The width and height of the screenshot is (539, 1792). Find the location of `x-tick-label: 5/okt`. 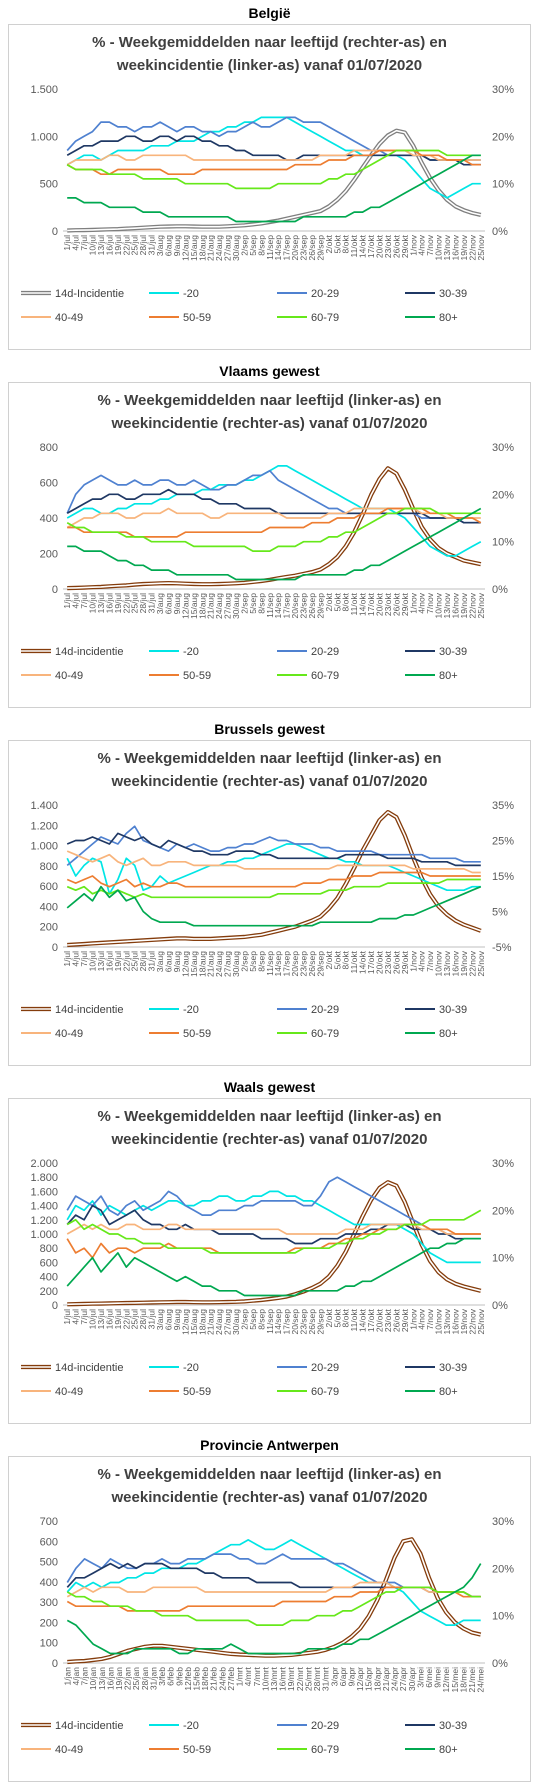

x-tick-label: 5/okt is located at coordinates (337, 1317).